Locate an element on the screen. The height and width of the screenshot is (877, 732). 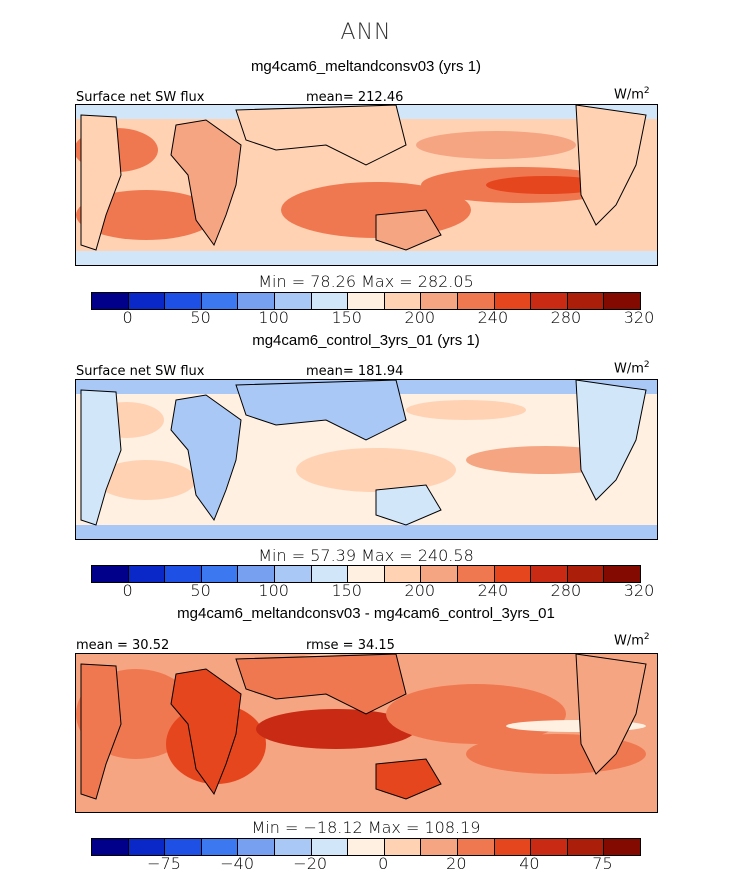
panel-3-colorbar-ticks: −75 −40 −20 0 20 40 75 is located at coordinates (366, 864).